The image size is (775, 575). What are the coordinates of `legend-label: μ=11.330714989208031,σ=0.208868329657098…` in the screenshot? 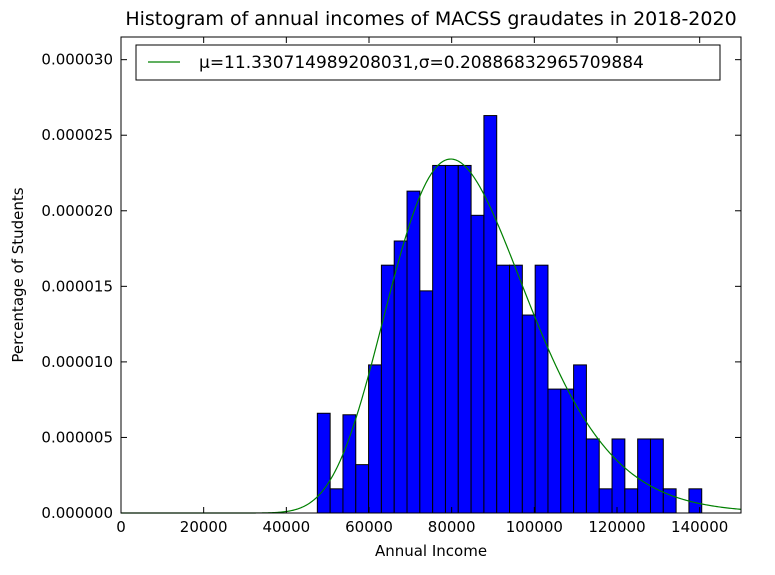 It's located at (421, 63).